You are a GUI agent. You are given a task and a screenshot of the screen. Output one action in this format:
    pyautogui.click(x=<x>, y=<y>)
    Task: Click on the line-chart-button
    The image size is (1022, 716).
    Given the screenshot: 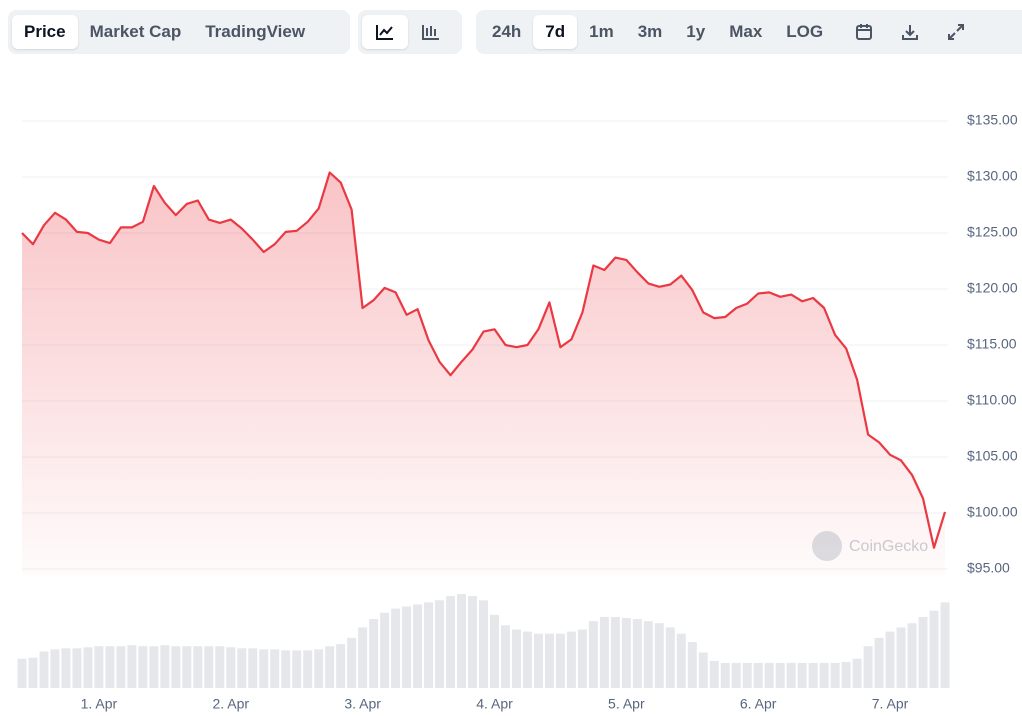 What is the action you would take?
    pyautogui.click(x=385, y=32)
    